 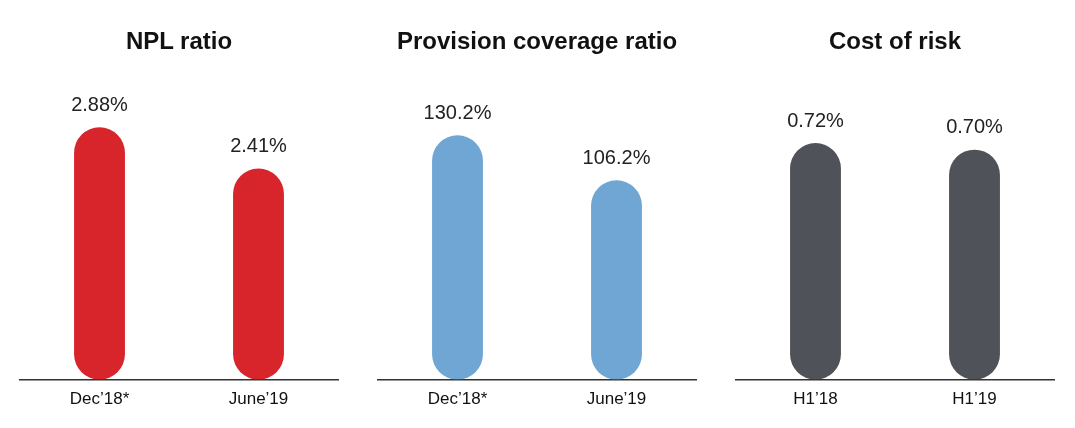 What do you see at coordinates (457, 111) in the screenshot?
I see `data-label: 130.2%` at bounding box center [457, 111].